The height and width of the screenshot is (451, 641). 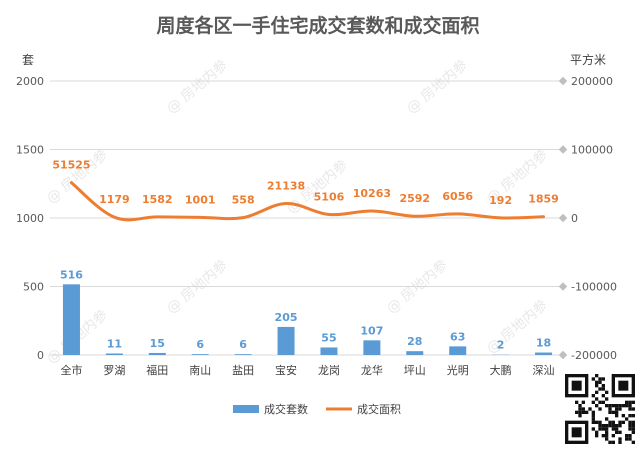 What do you see at coordinates (543, 343) in the screenshot?
I see `bar-data-label: 18` at bounding box center [543, 343].